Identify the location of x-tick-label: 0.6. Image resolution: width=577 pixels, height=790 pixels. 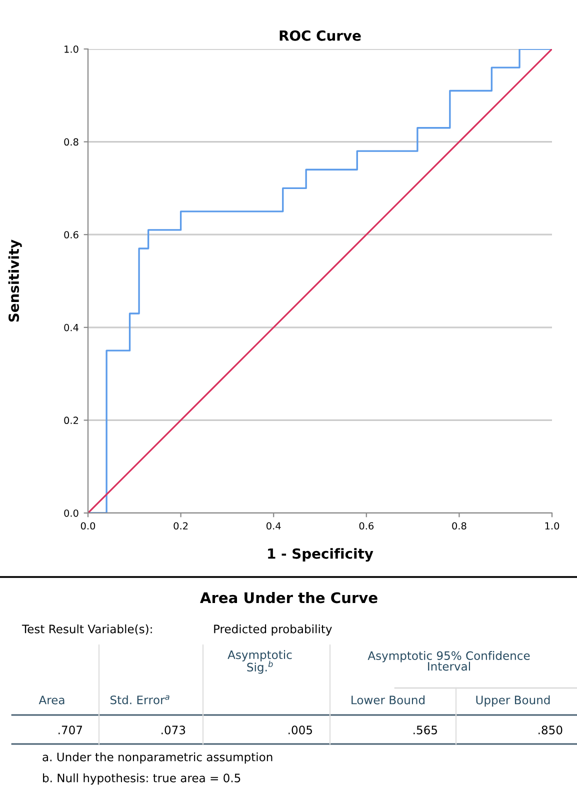
(366, 526).